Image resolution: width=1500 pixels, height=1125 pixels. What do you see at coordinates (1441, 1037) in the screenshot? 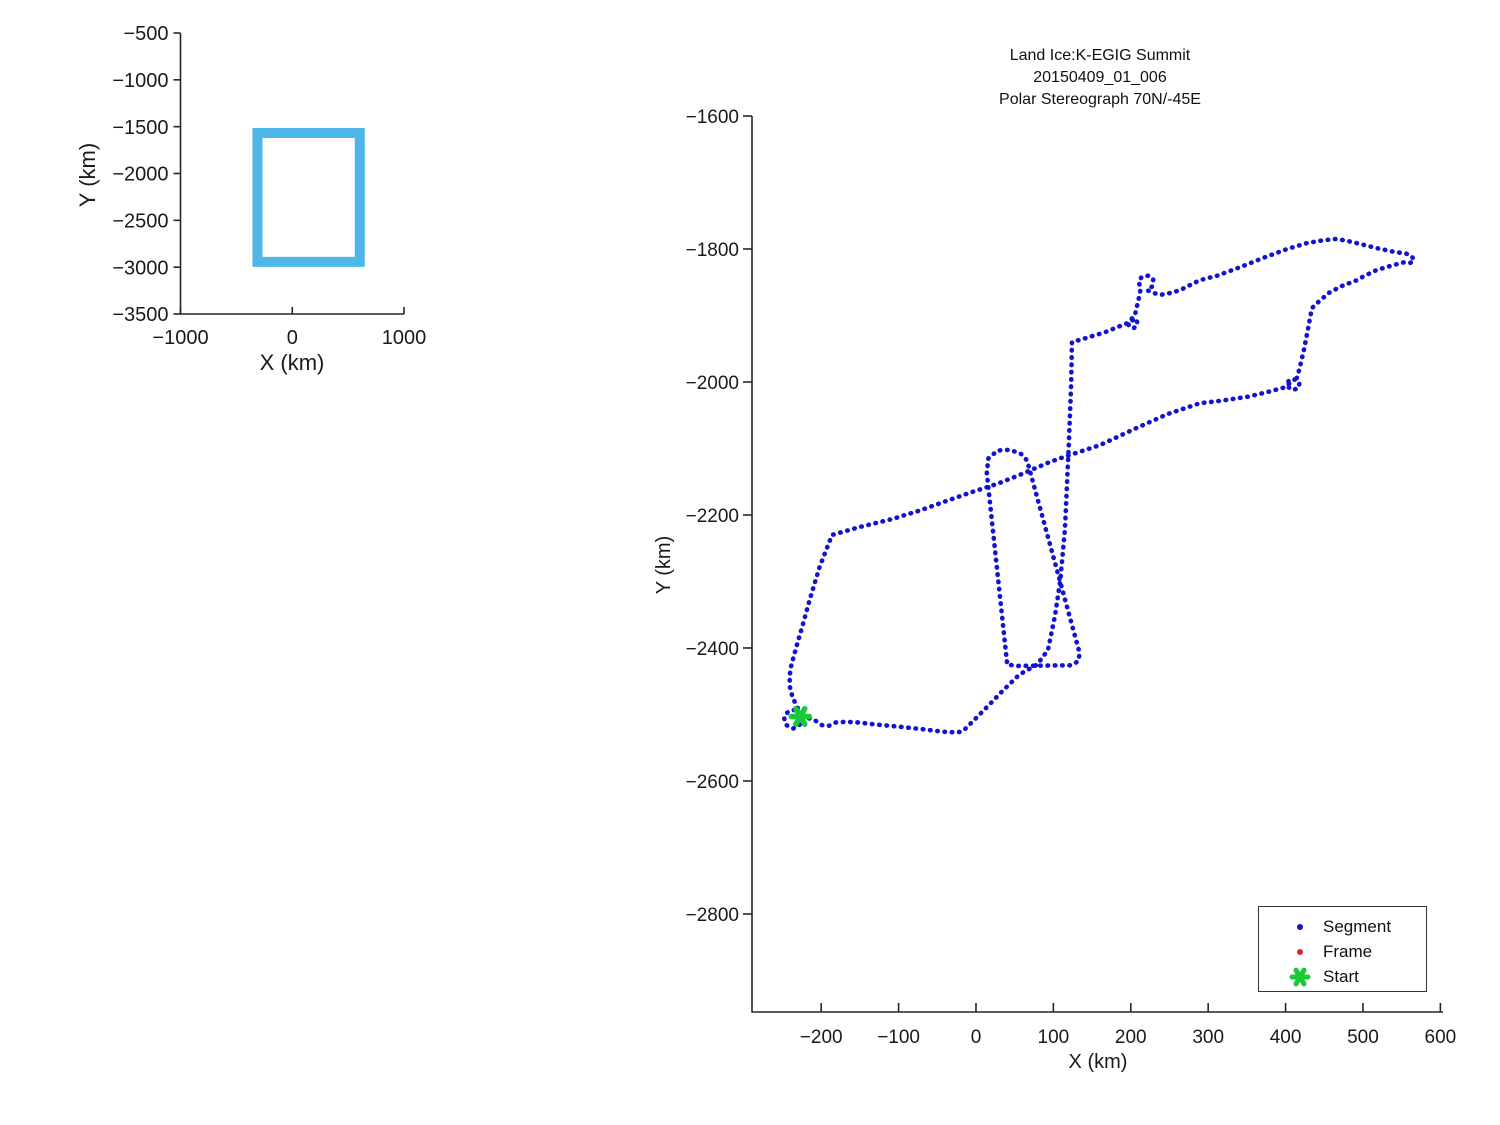
I see `flight-x-tick-label: 600` at bounding box center [1441, 1037].